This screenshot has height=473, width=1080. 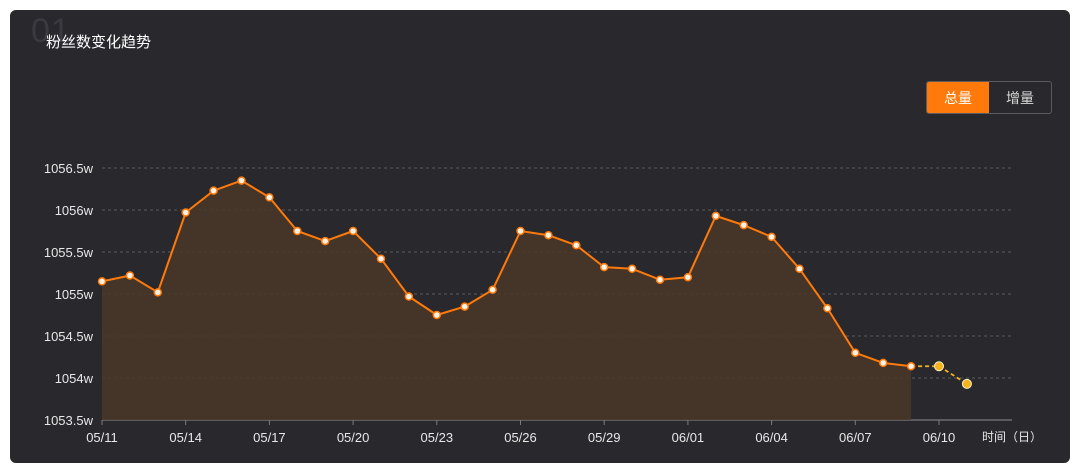 I want to click on x-tick-label: 05/11, so click(x=102, y=437).